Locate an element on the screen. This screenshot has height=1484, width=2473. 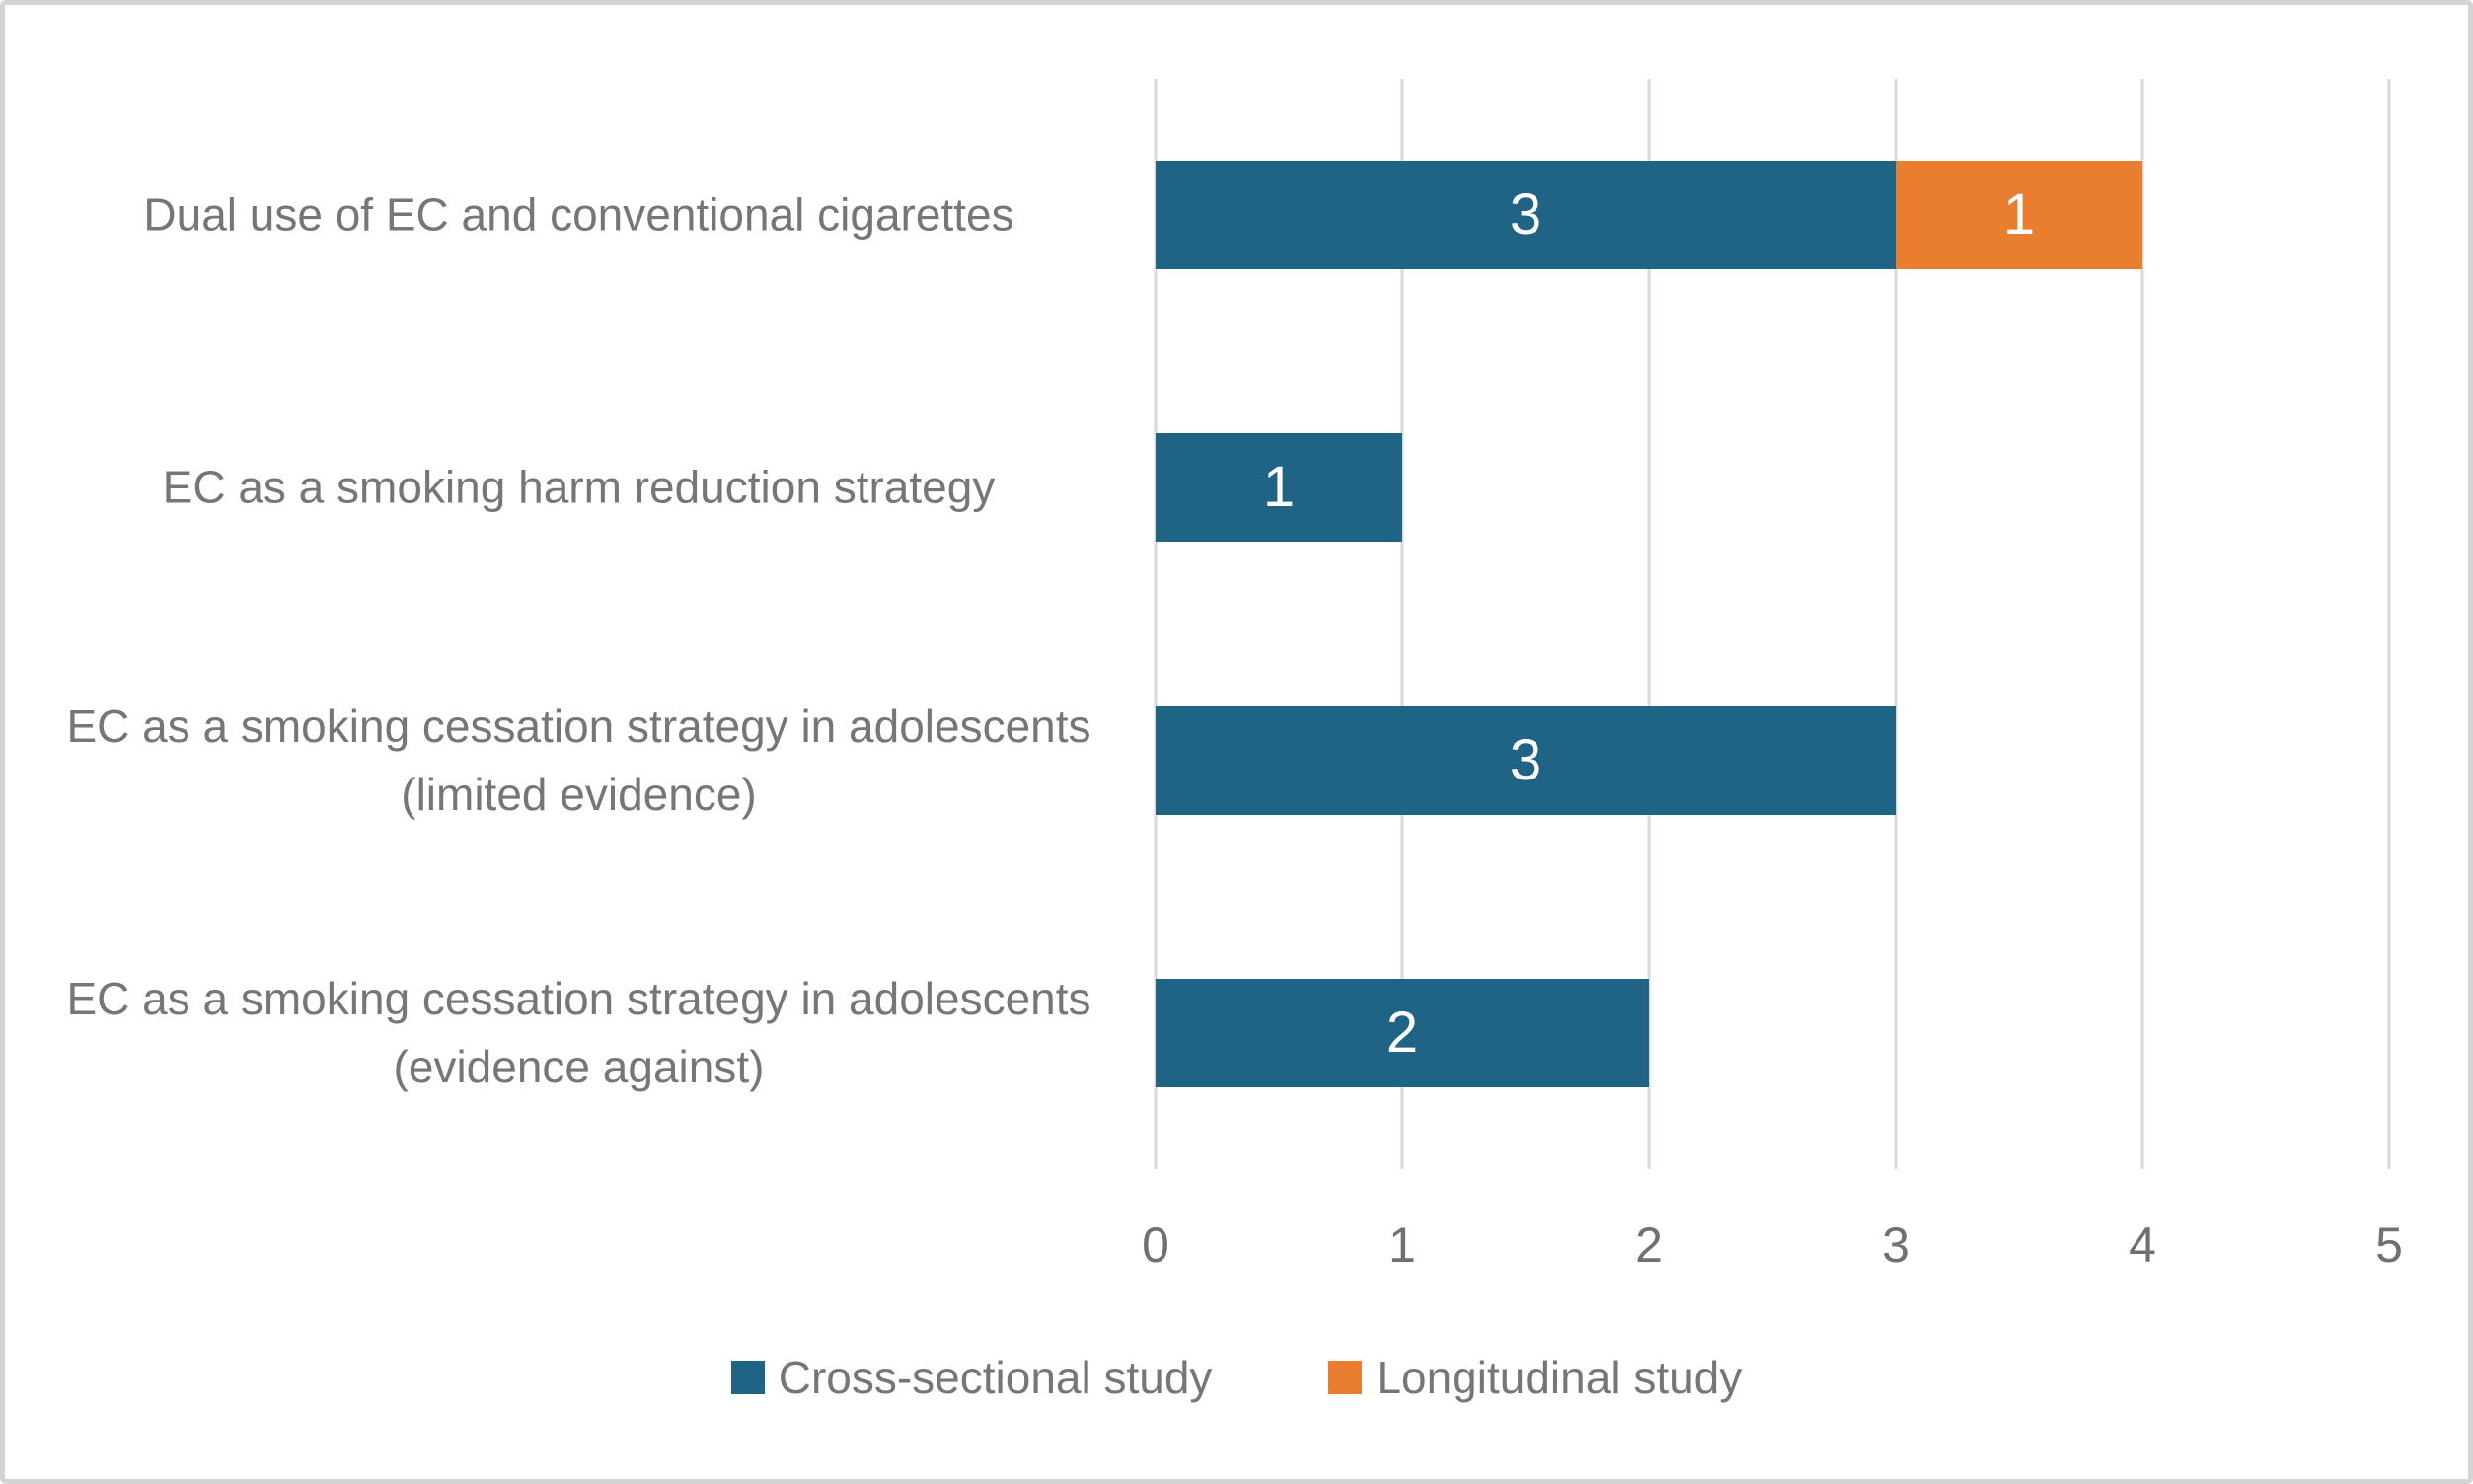
bar-row-1: 1 is located at coordinates (1773, 487).